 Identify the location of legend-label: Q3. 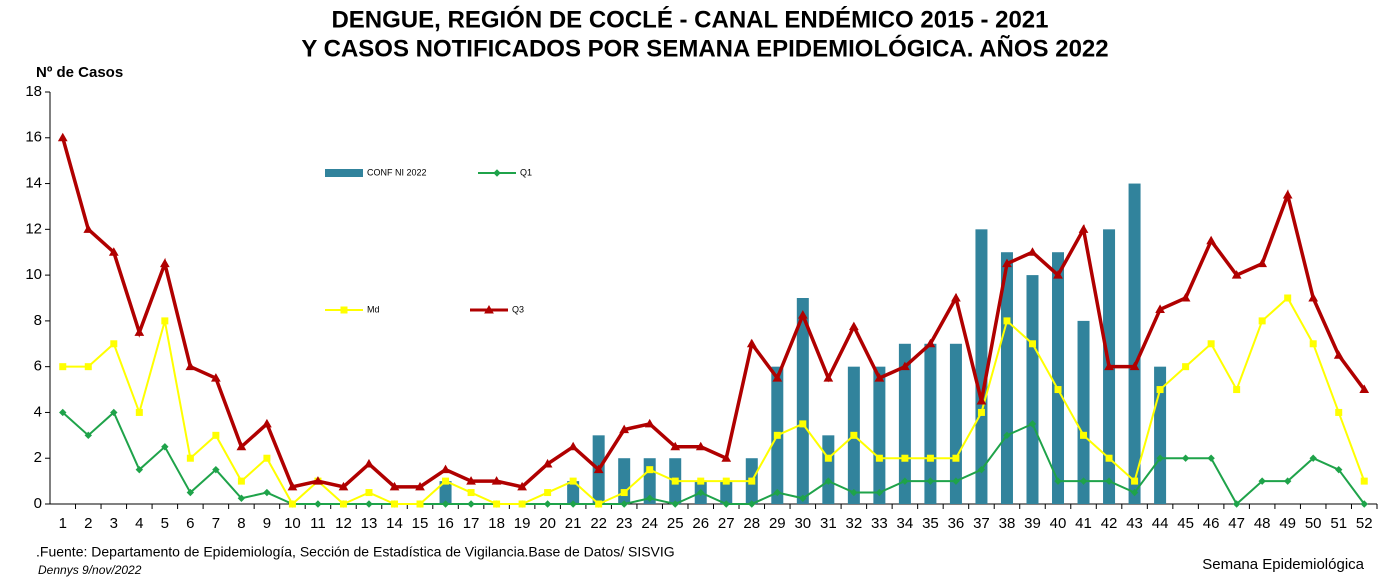
(518, 309).